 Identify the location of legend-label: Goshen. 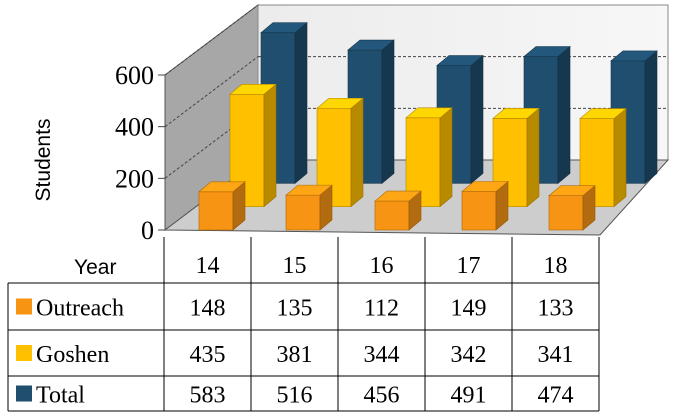
(72, 355).